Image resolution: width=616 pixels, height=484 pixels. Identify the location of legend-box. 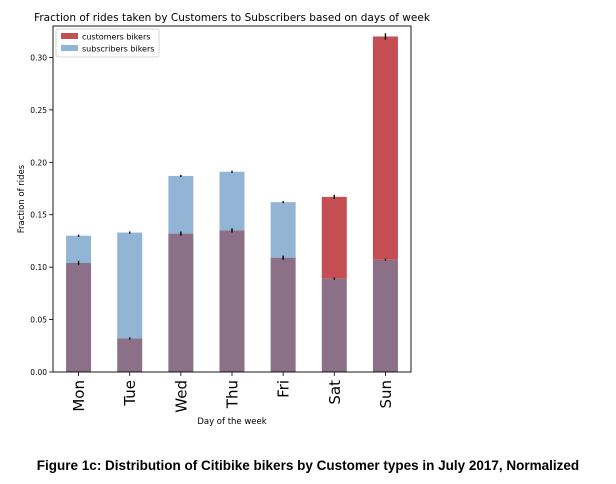
(107, 43).